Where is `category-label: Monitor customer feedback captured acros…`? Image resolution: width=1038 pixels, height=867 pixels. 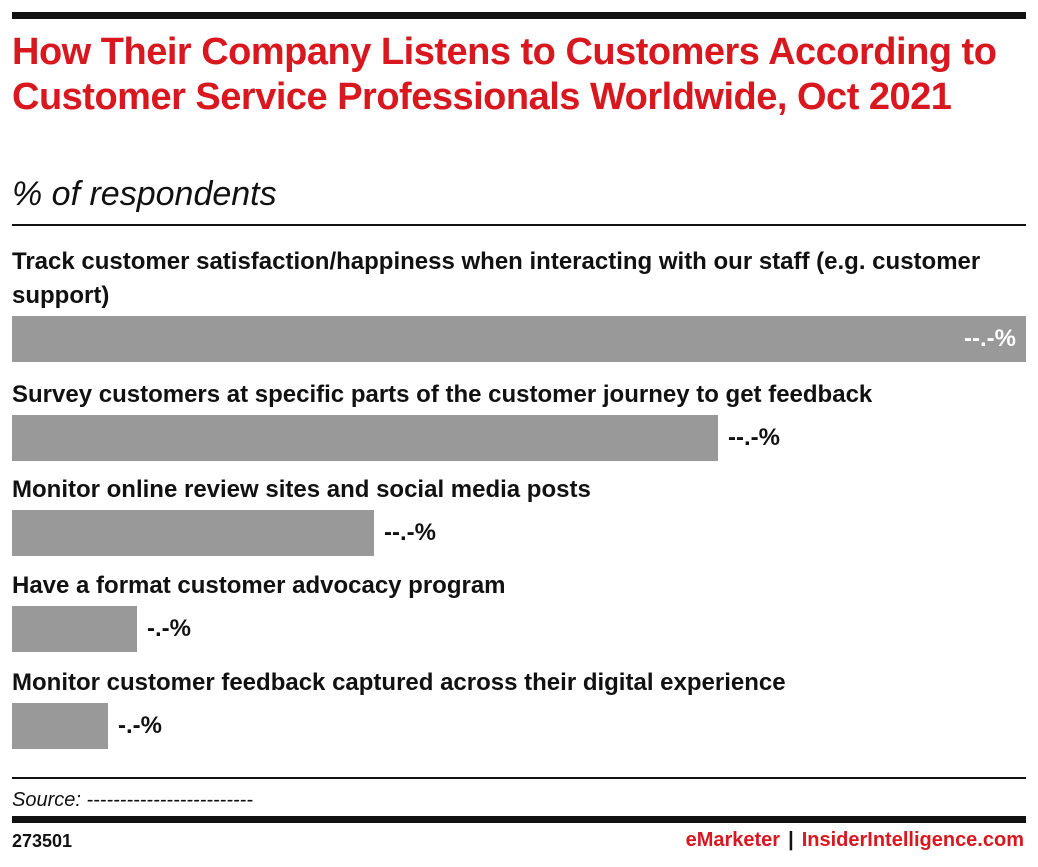
category-label: Monitor customer feedback captured acros… is located at coordinates (399, 682).